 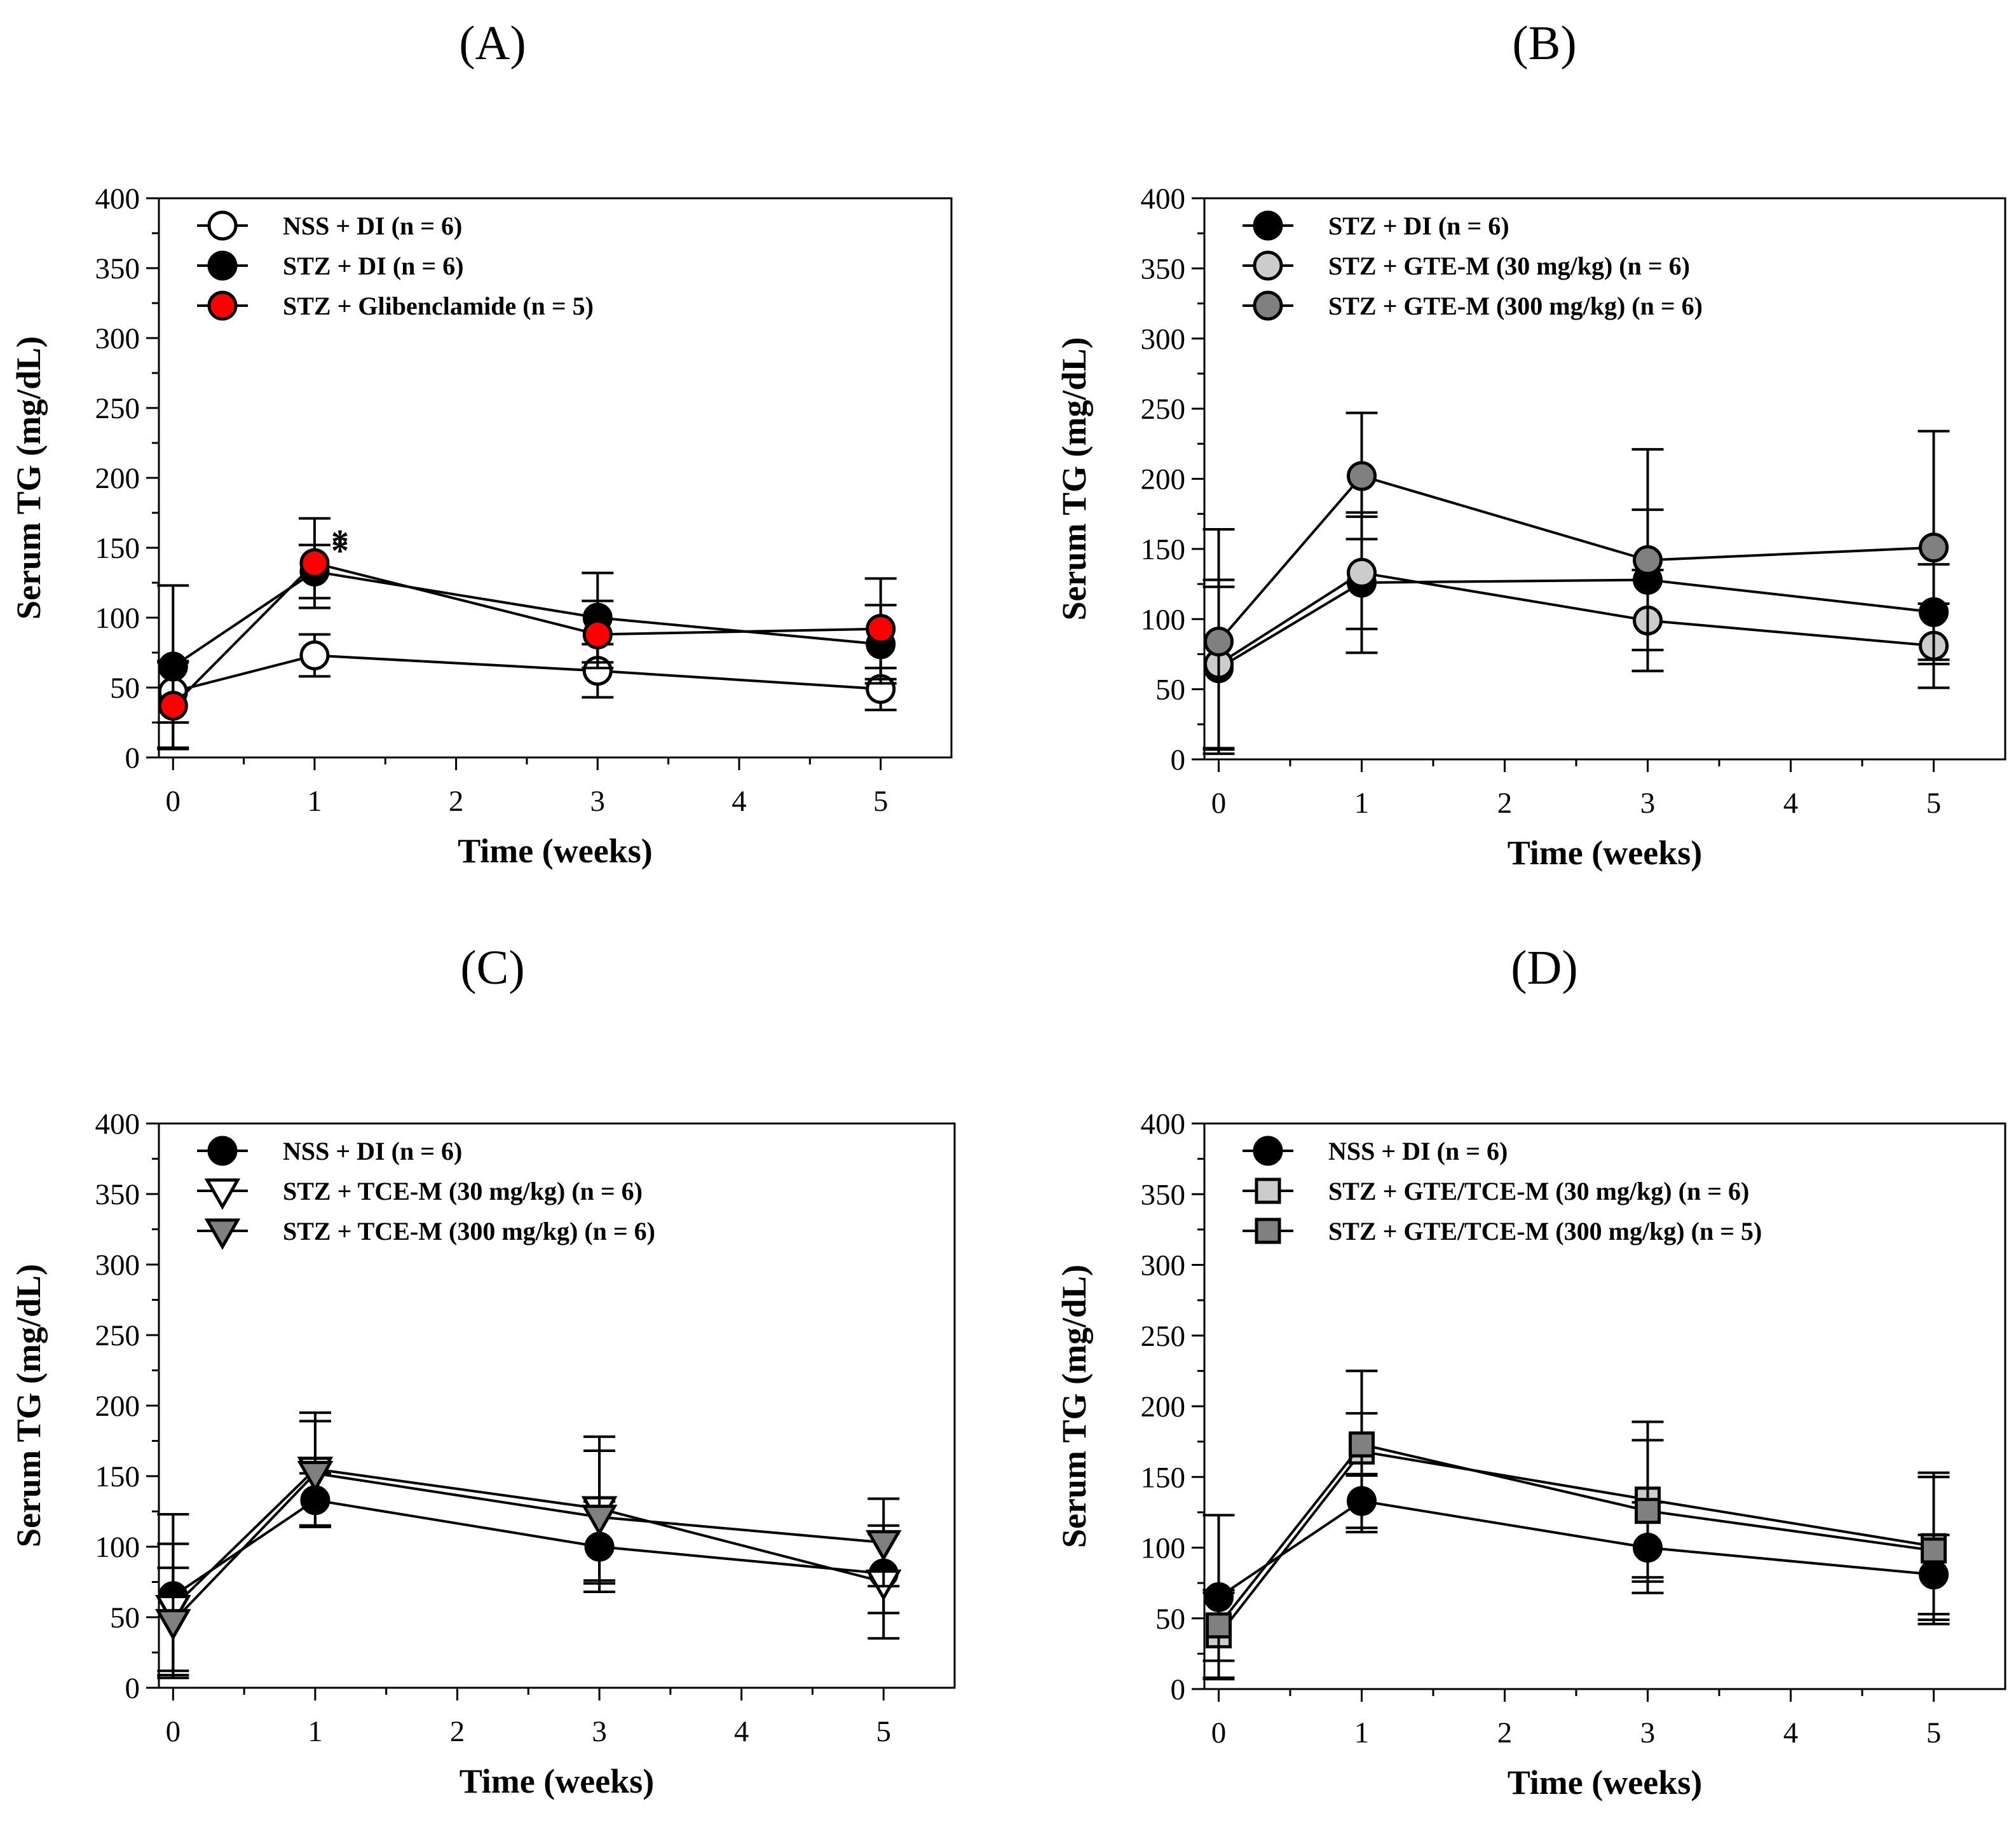 I want to click on panel-b-xtick-label: 2, so click(x=1505, y=803).